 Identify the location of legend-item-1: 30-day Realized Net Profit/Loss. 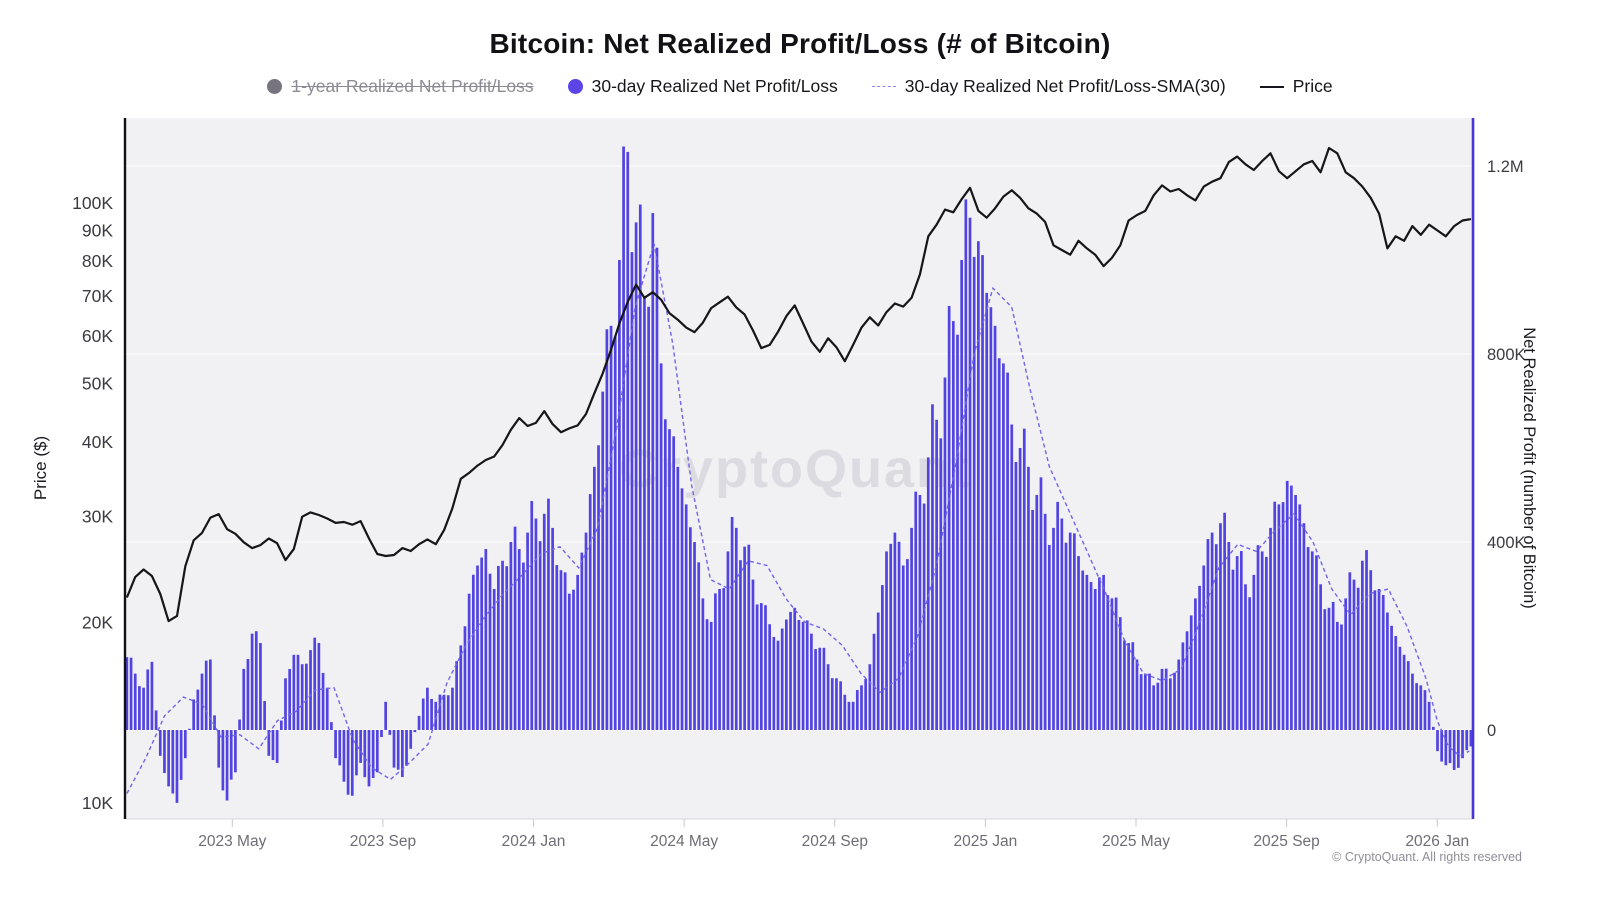
(702, 86).